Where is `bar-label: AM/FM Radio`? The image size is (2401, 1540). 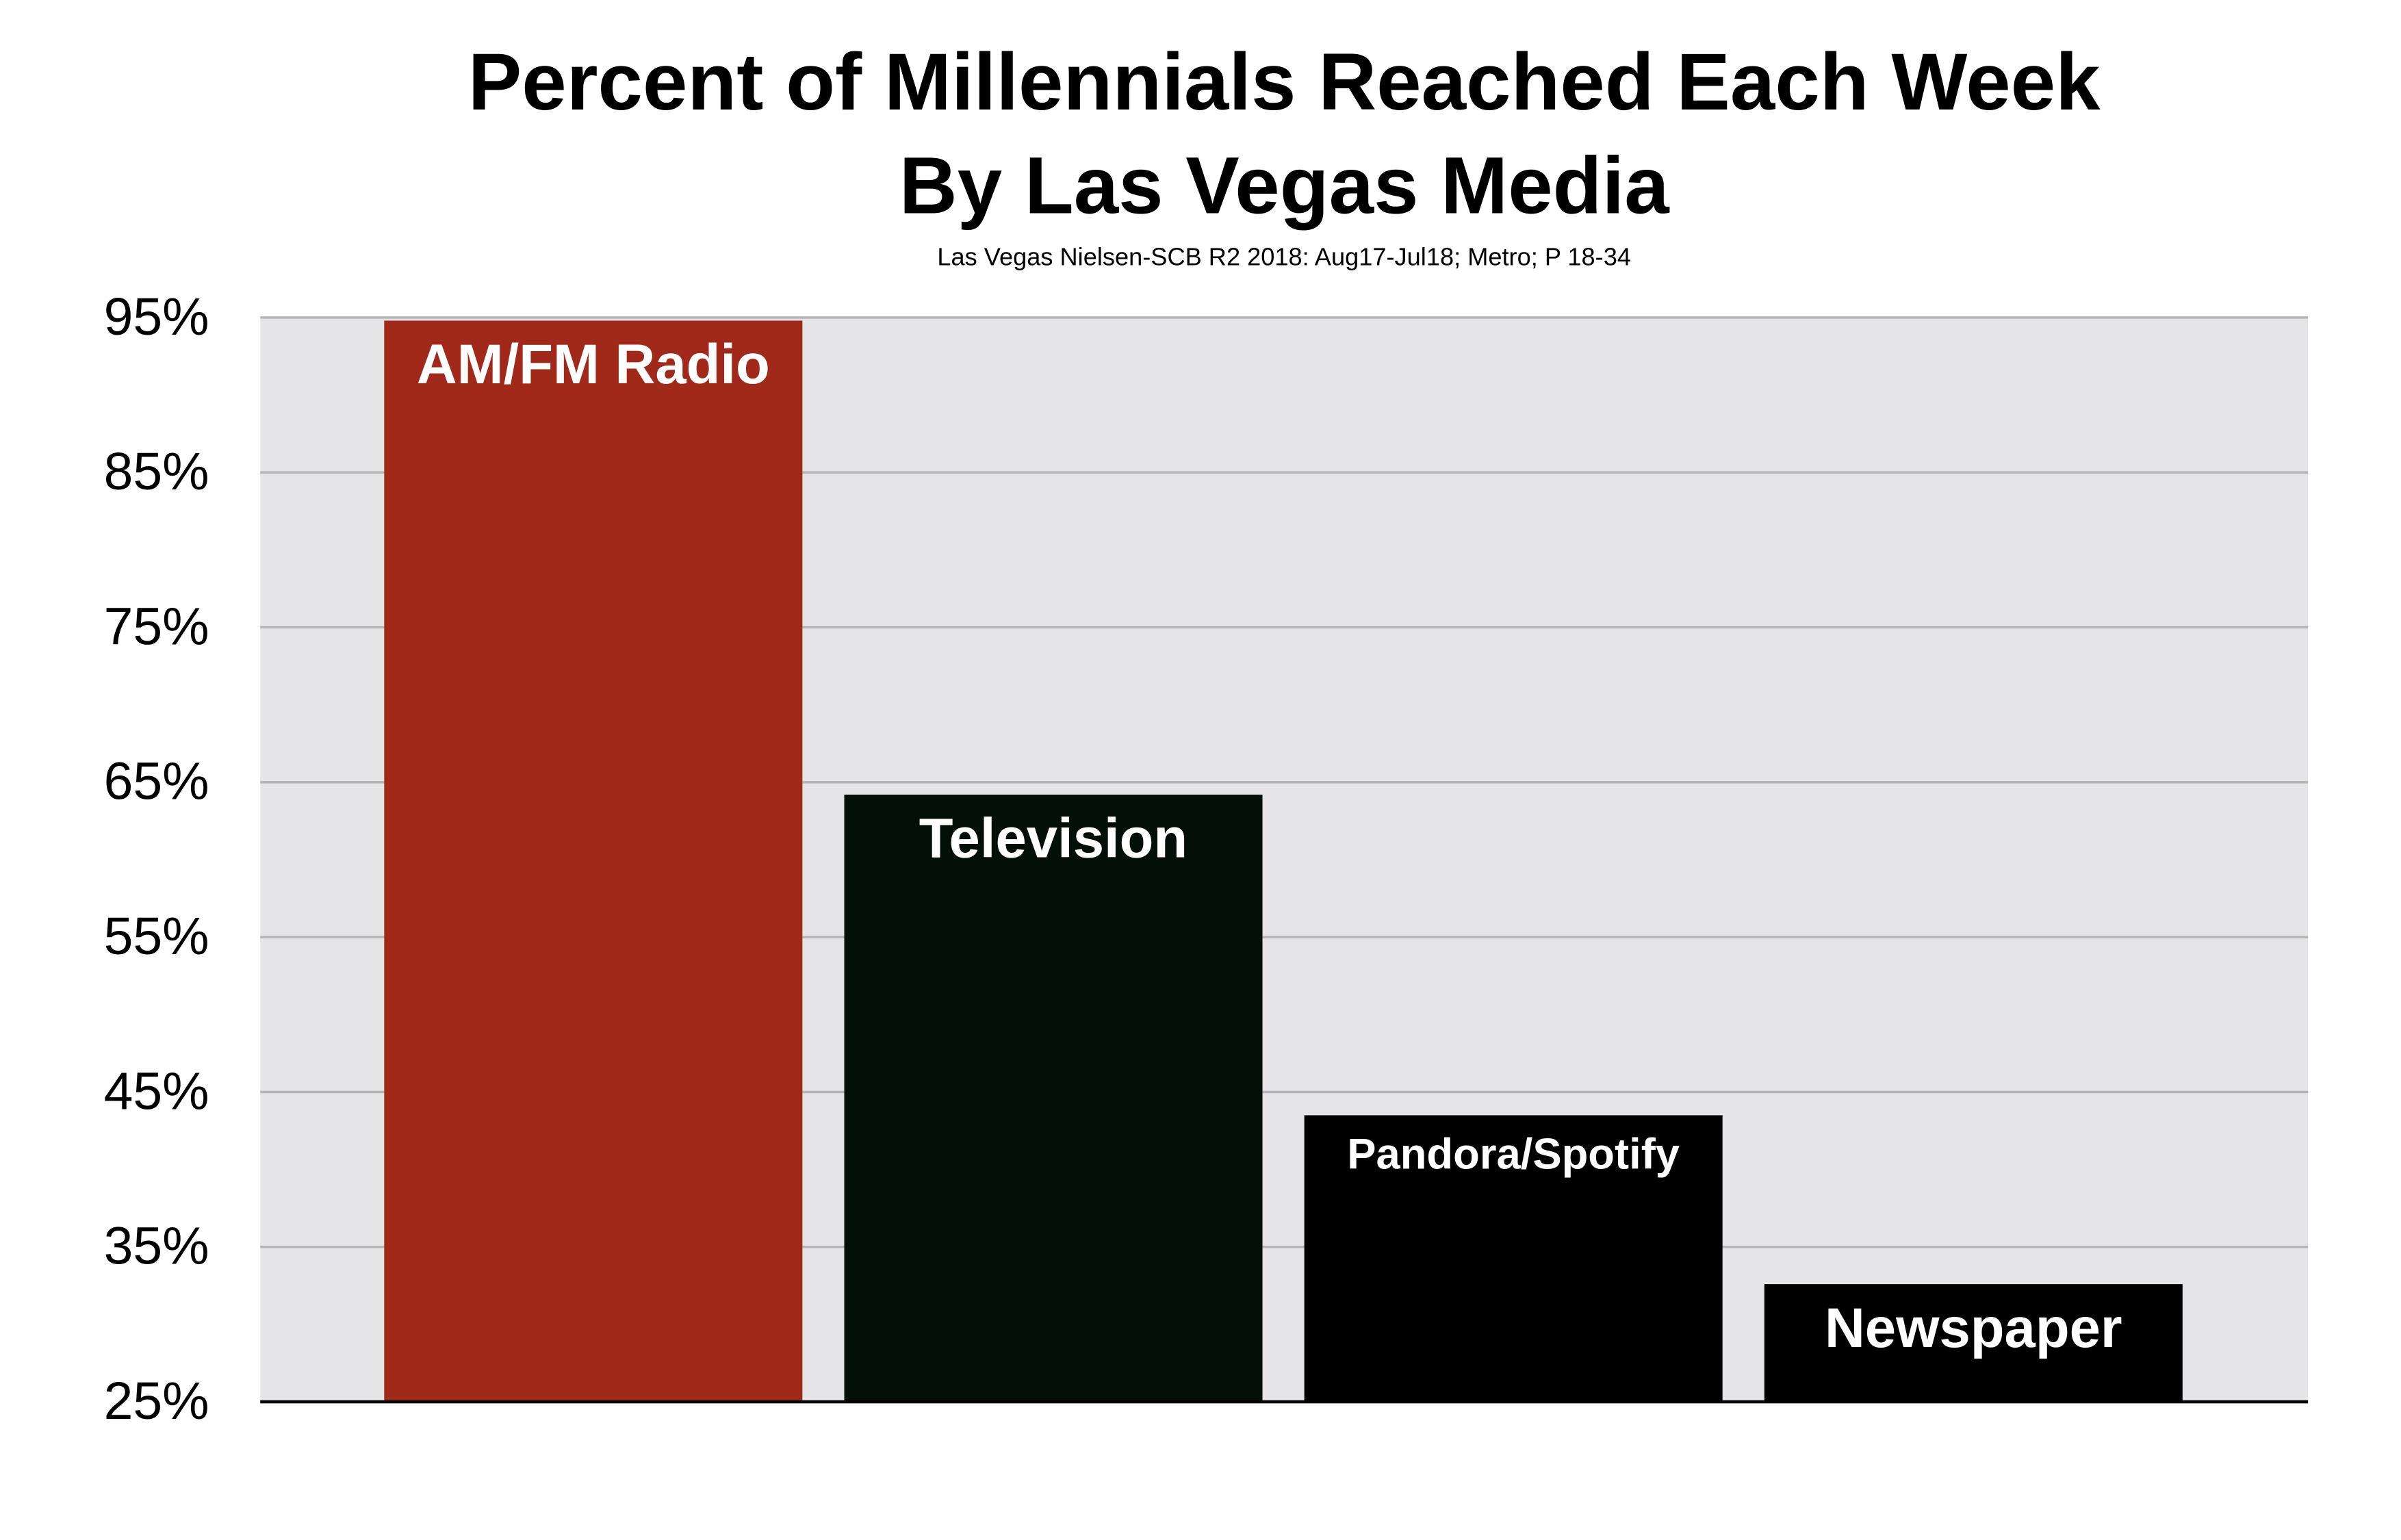
bar-label: AM/FM Radio is located at coordinates (593, 364).